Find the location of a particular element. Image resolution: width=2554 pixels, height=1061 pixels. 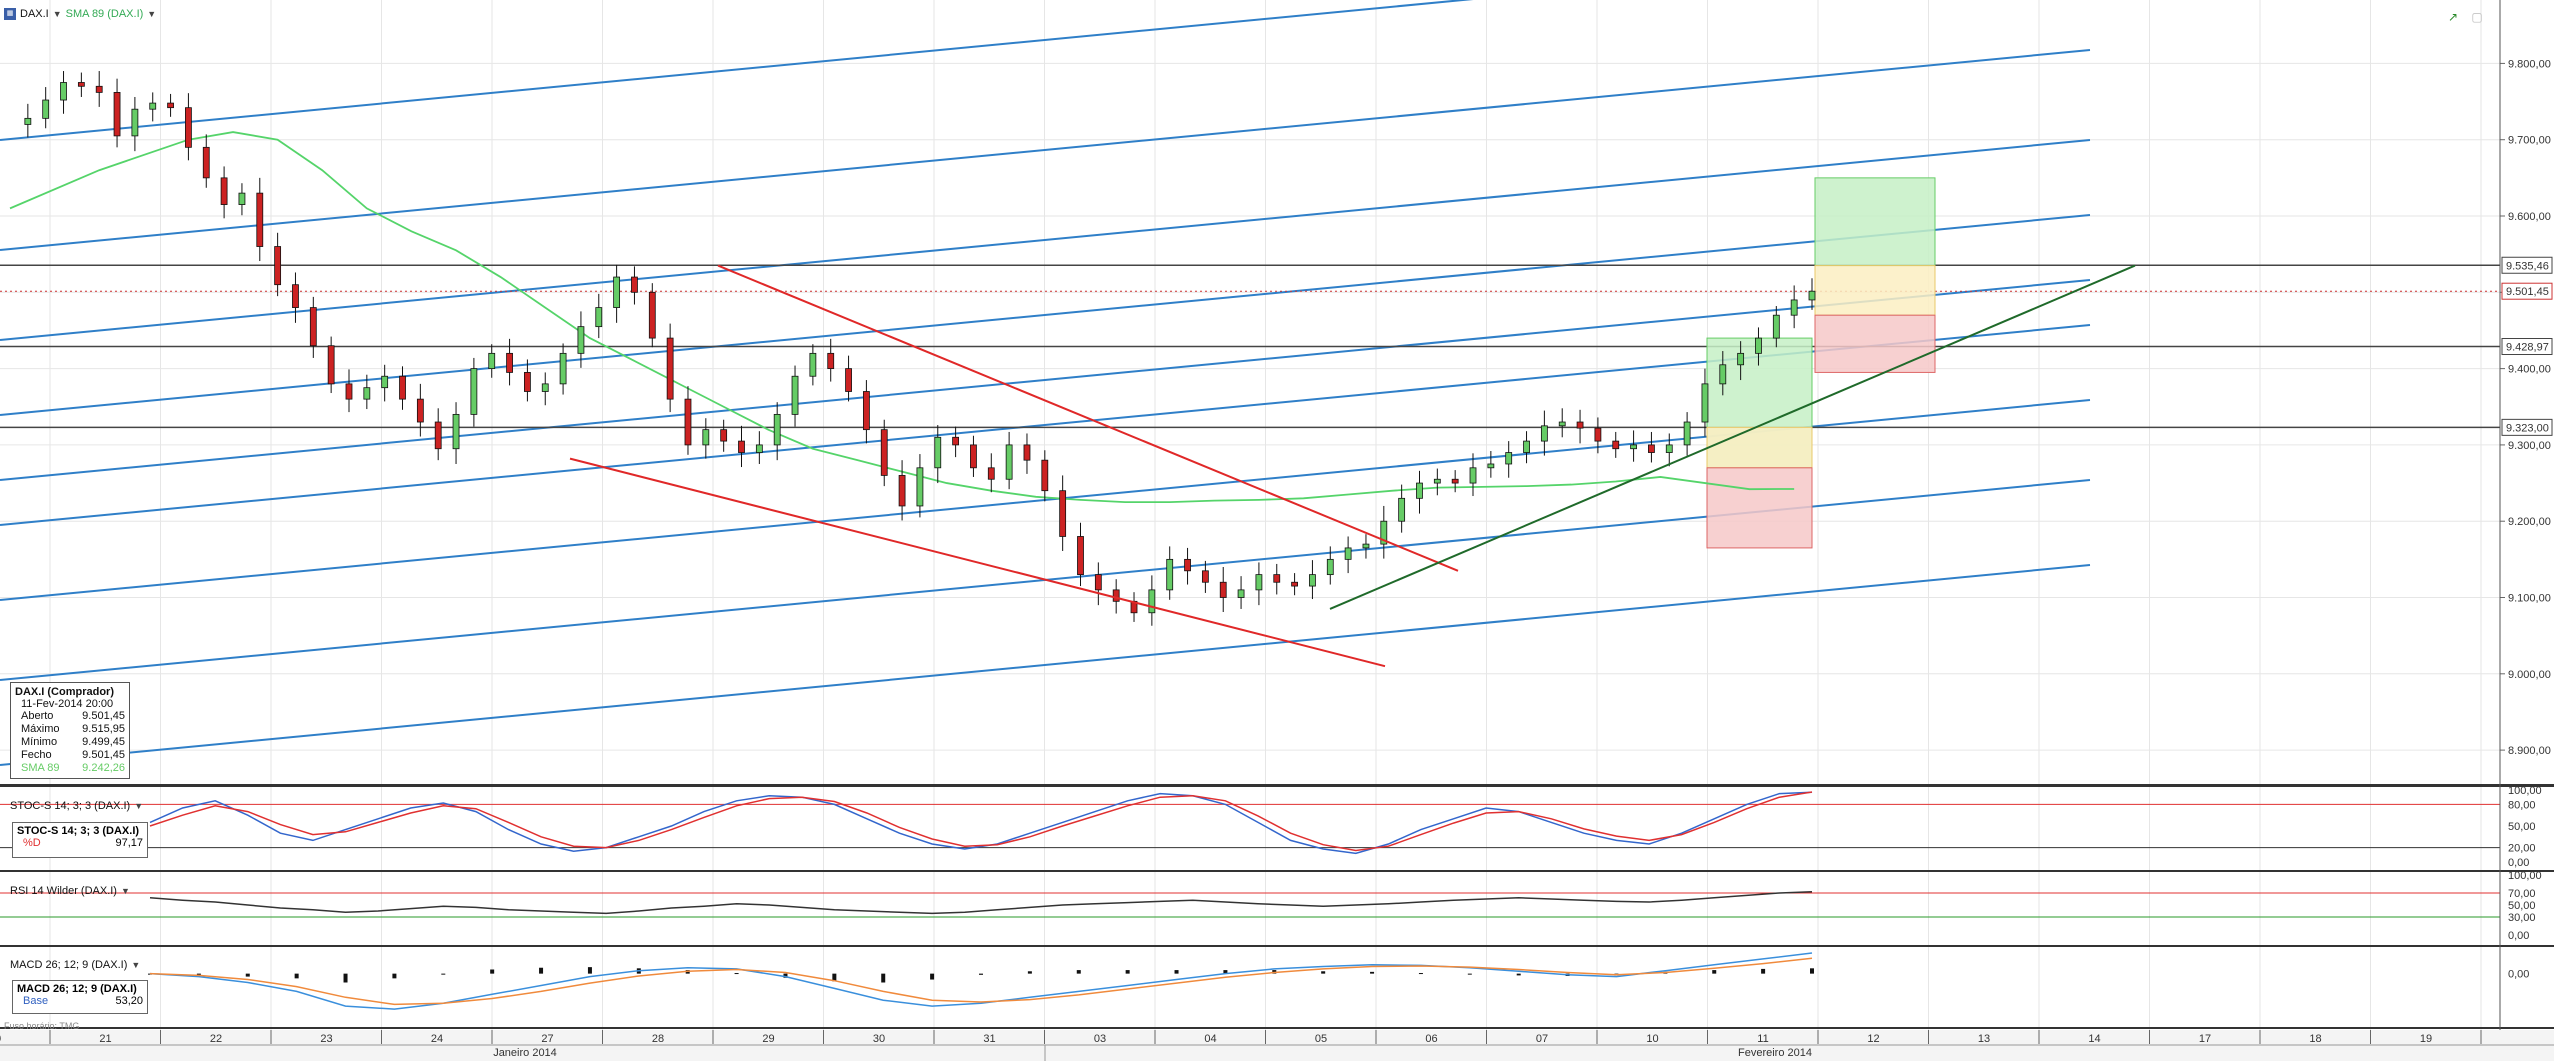

rsi-header: RSI 14 Wilder (DAX.I) ▼ is located at coordinates (70, 891).